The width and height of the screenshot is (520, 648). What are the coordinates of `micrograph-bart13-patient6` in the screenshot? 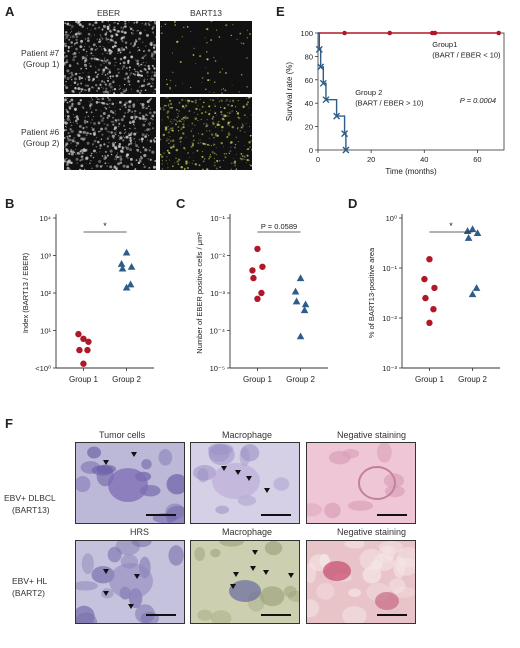 It's located at (206, 133).